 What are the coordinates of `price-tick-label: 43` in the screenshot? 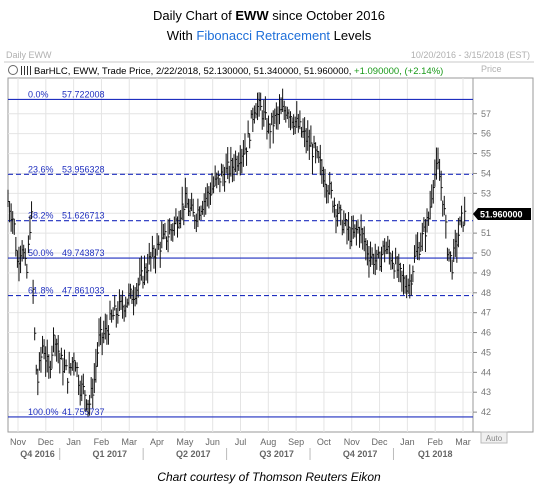 It's located at (486, 392).